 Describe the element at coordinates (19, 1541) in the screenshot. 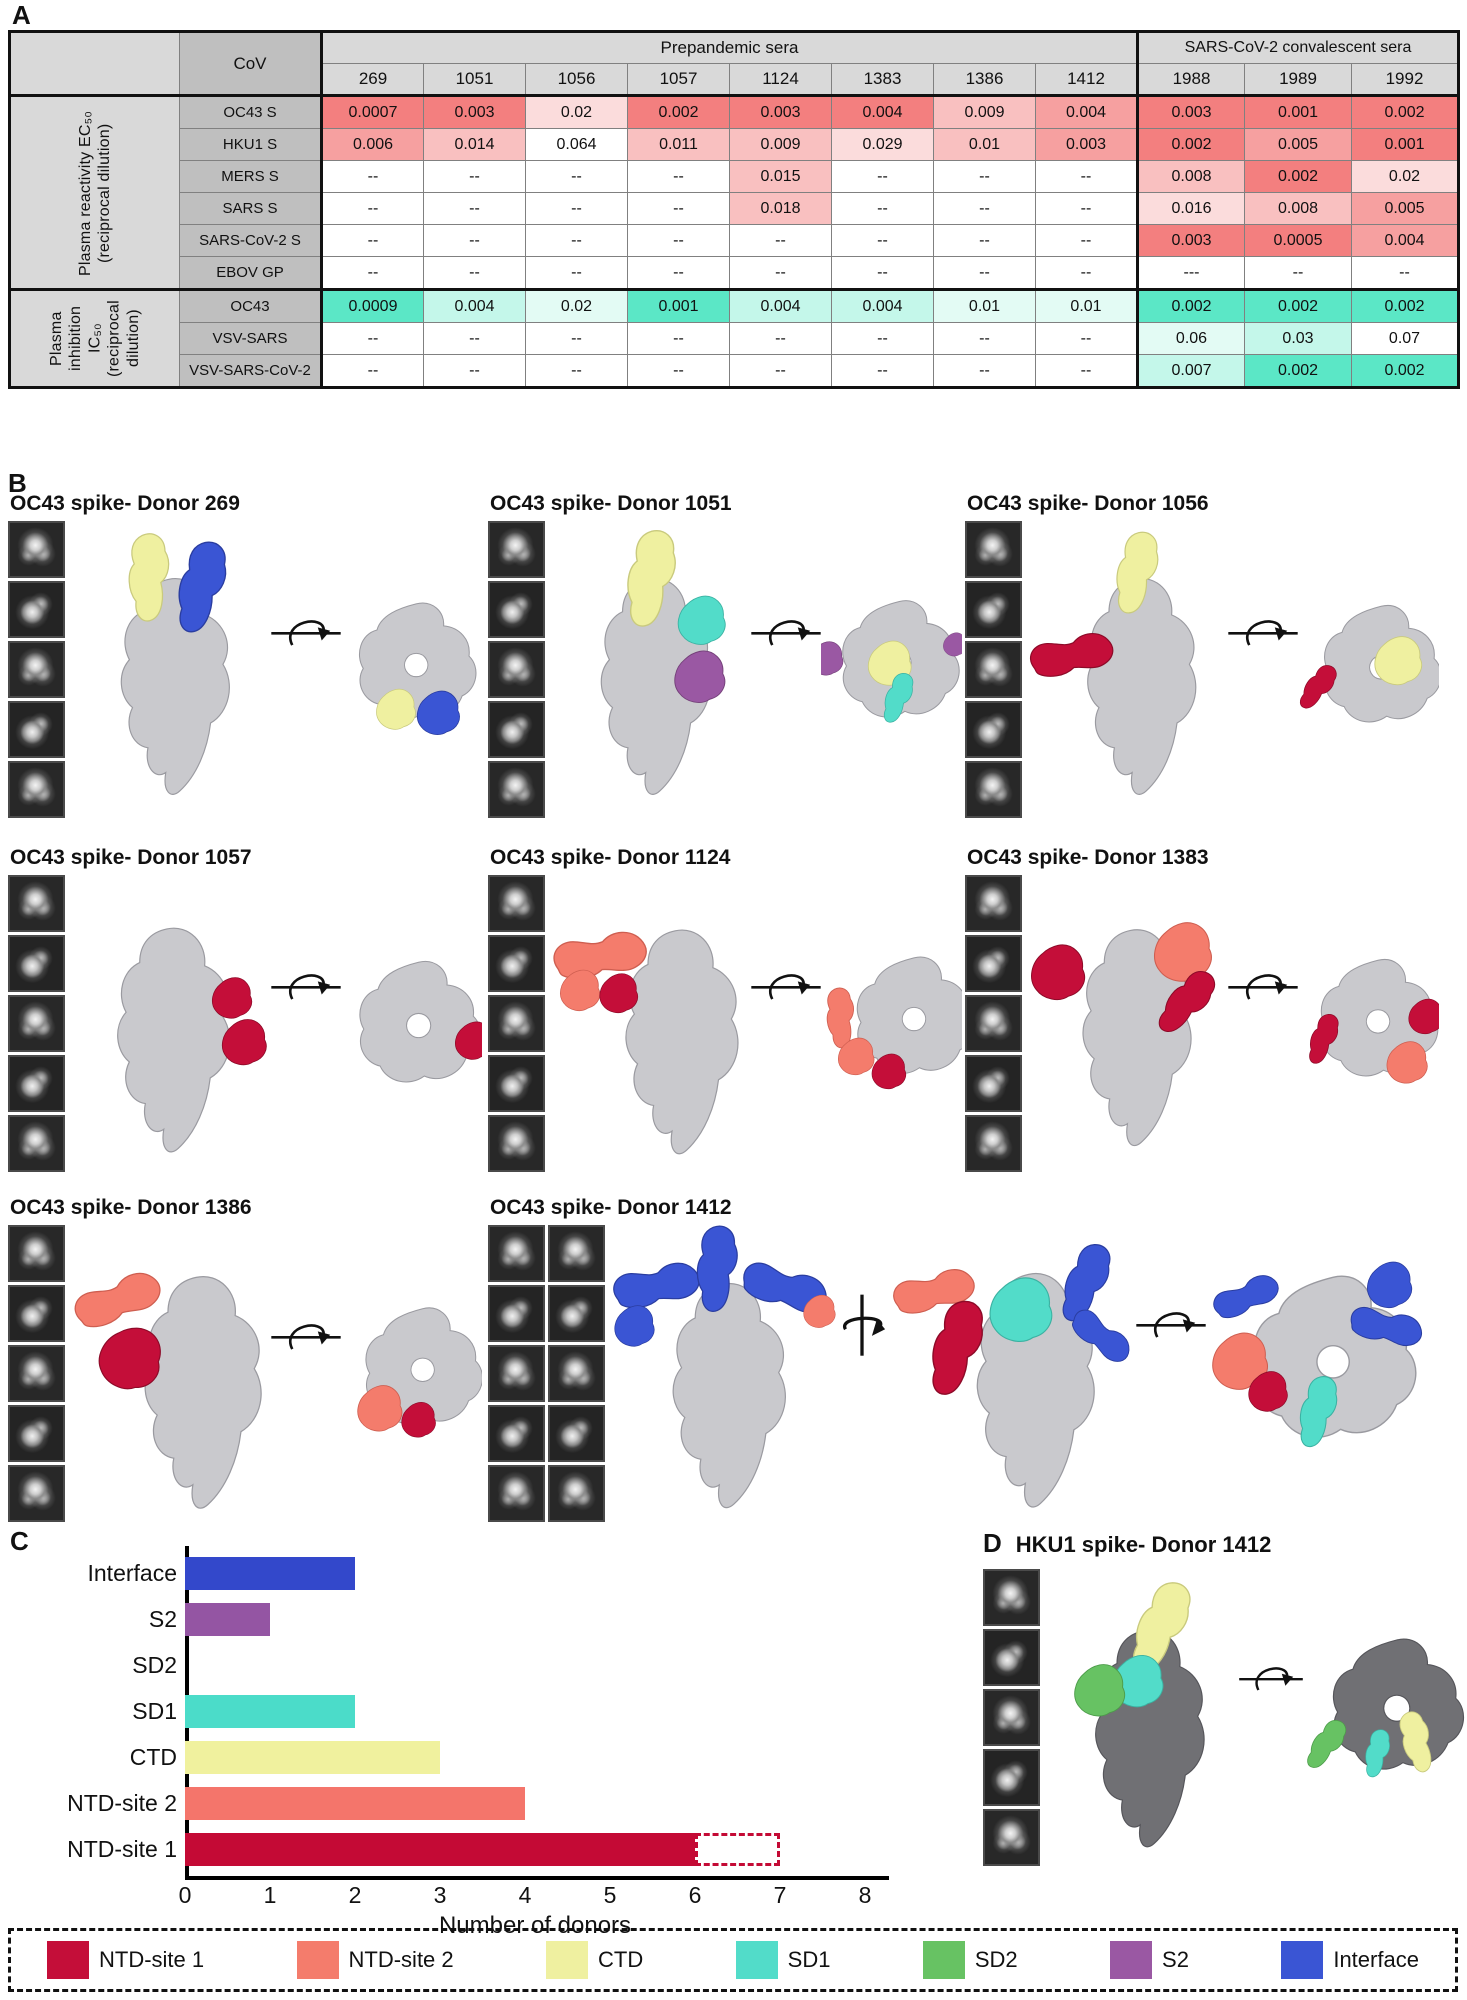

I see `panel-c-label: C` at that location.